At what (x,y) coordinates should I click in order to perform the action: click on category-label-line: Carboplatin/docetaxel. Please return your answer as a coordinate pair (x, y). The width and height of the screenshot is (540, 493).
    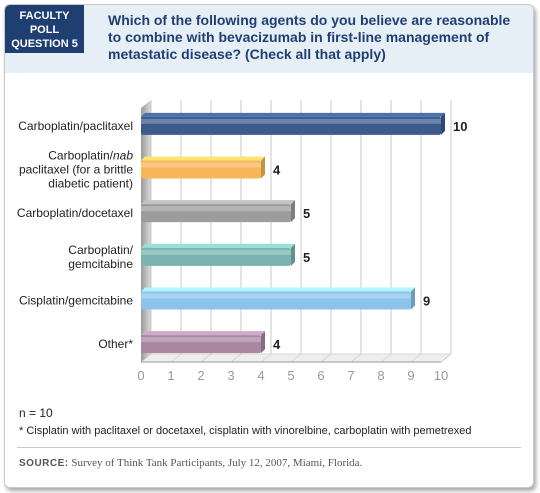
    Looking at the image, I should click on (75, 213).